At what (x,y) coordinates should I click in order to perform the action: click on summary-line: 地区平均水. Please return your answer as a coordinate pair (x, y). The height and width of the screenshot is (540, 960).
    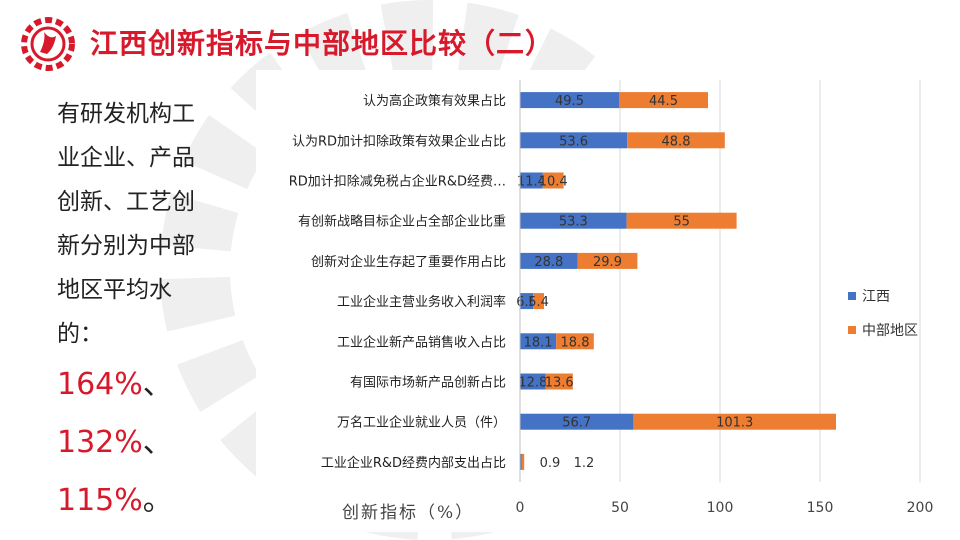
    Looking at the image, I should click on (114, 290).